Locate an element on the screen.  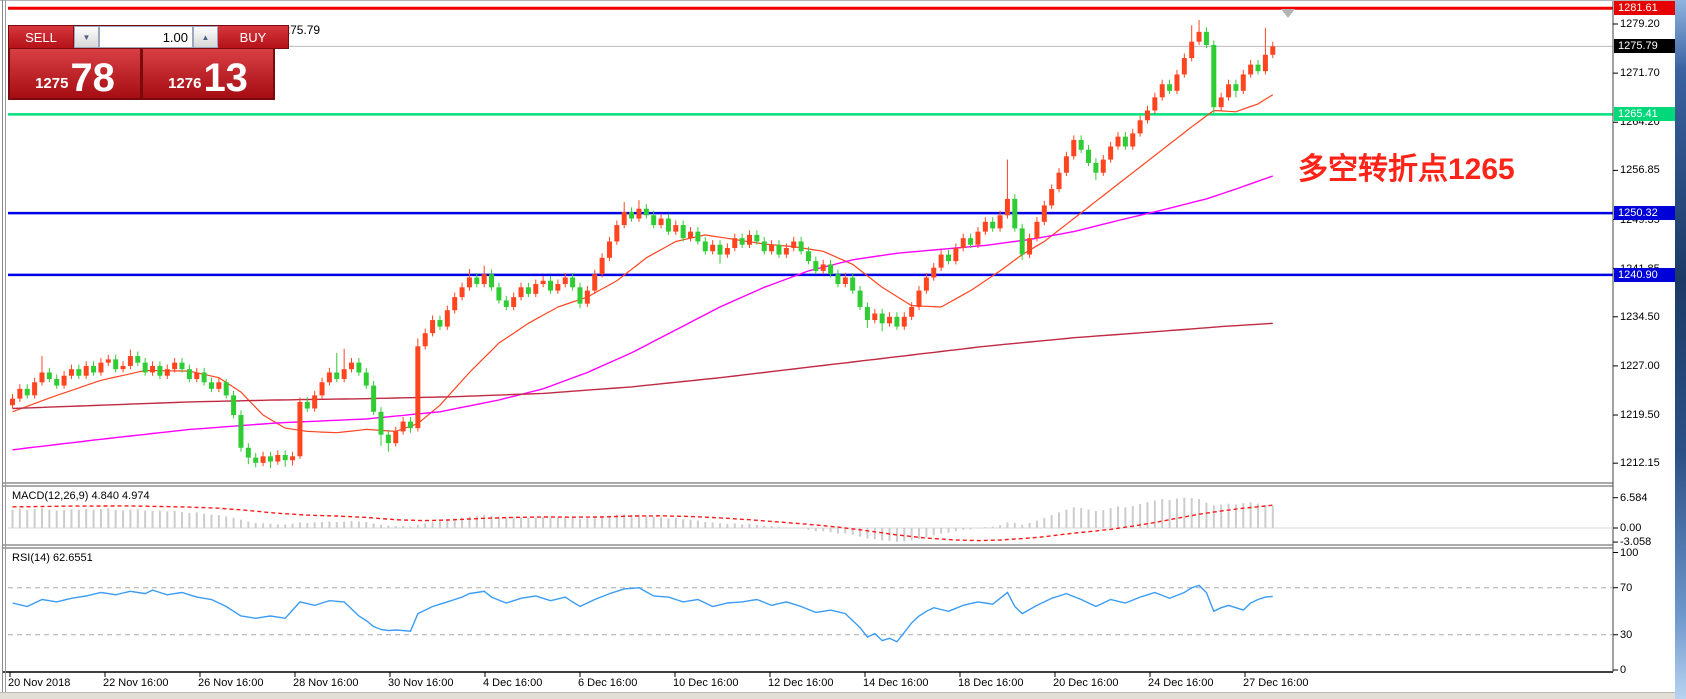
buy-price-panel: 1276 13 is located at coordinates (208, 73).